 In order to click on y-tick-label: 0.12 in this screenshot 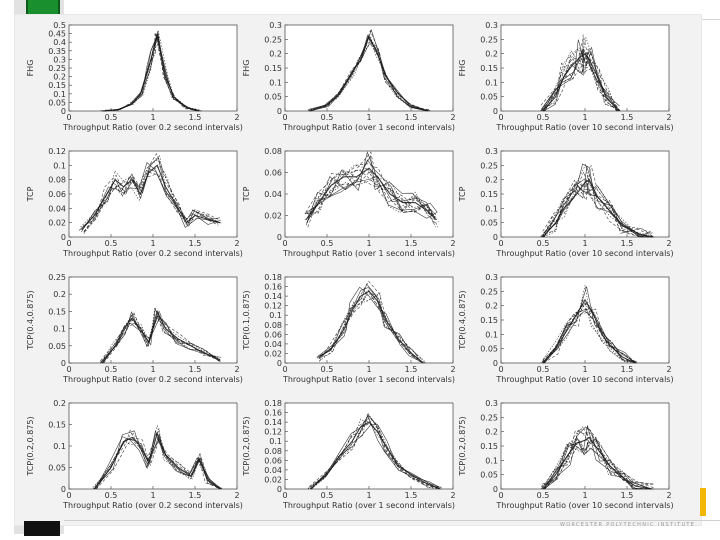, I will do `click(273, 432)`.